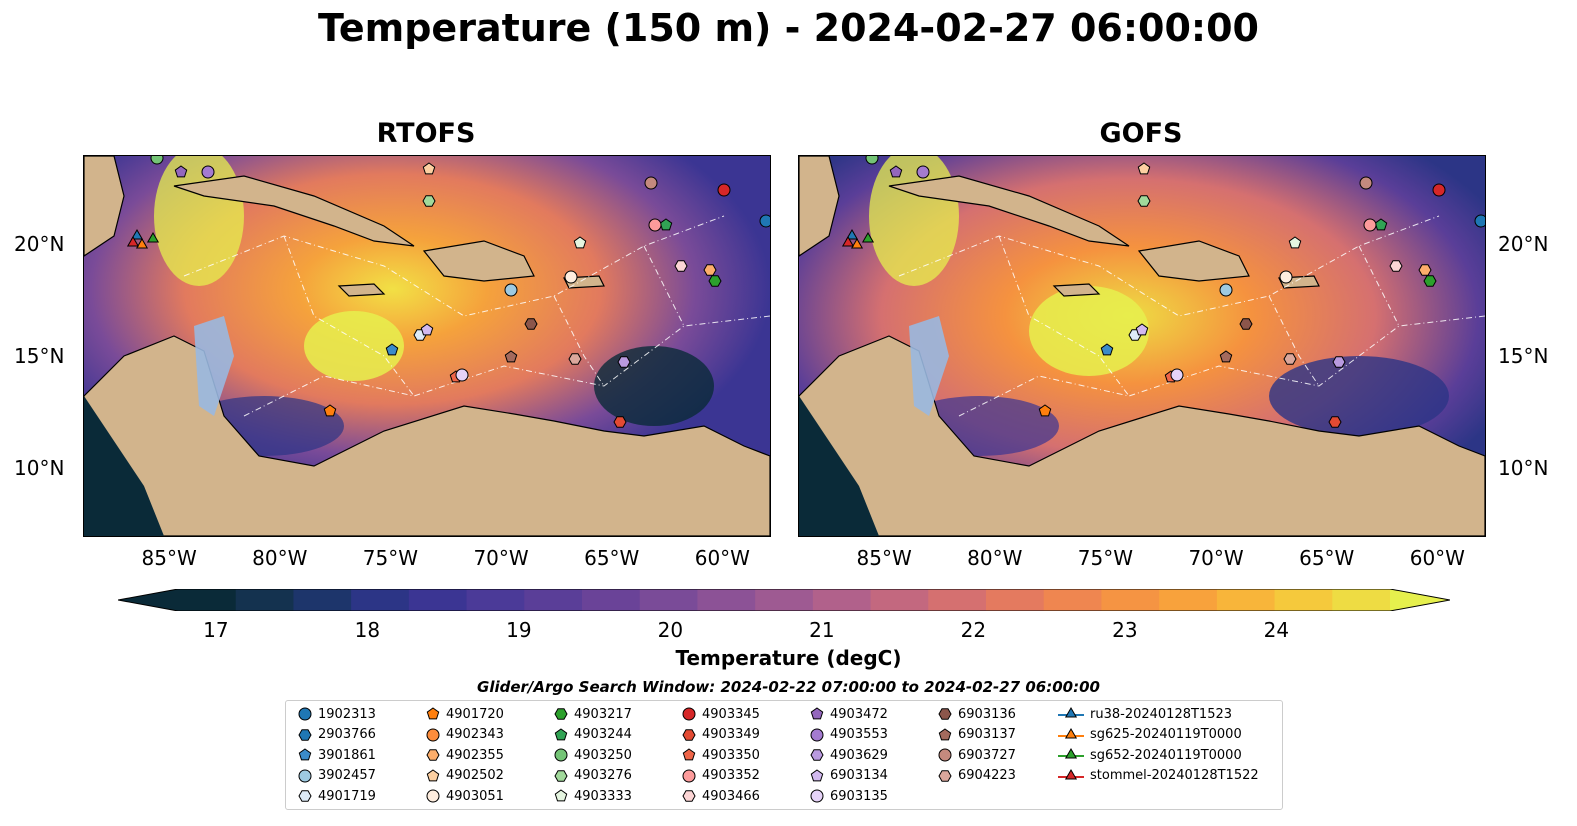  Describe the element at coordinates (977, 735) in the screenshot. I see `legend-entry: 6903137` at that location.